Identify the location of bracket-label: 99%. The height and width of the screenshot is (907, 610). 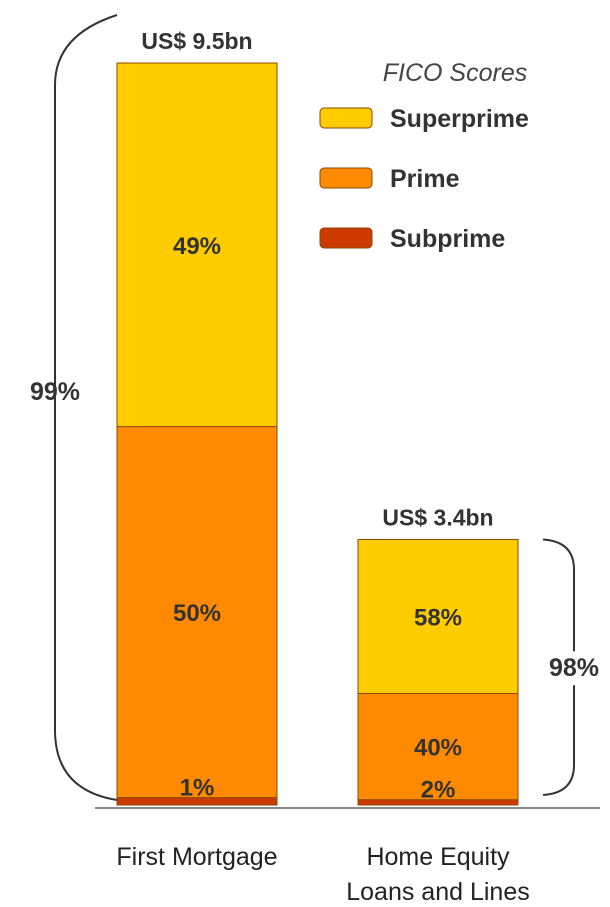
(55, 392).